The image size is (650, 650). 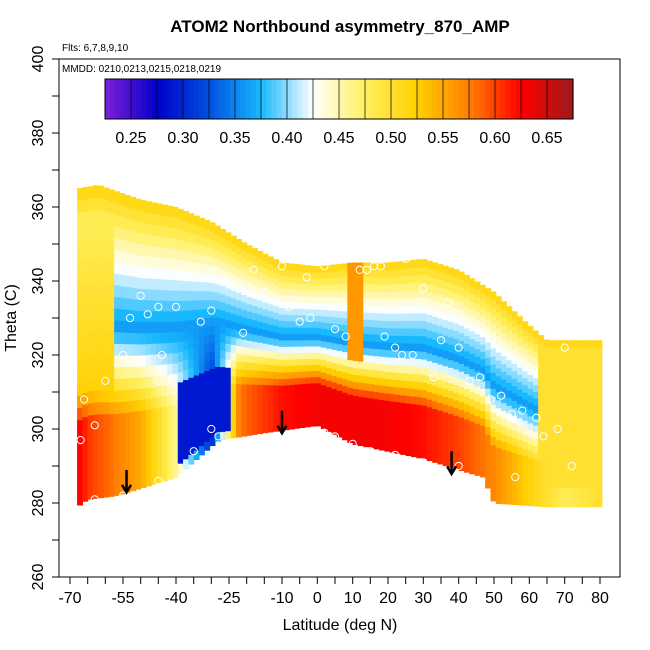 What do you see at coordinates (122, 598) in the screenshot?
I see `x-tick-label: -55` at bounding box center [122, 598].